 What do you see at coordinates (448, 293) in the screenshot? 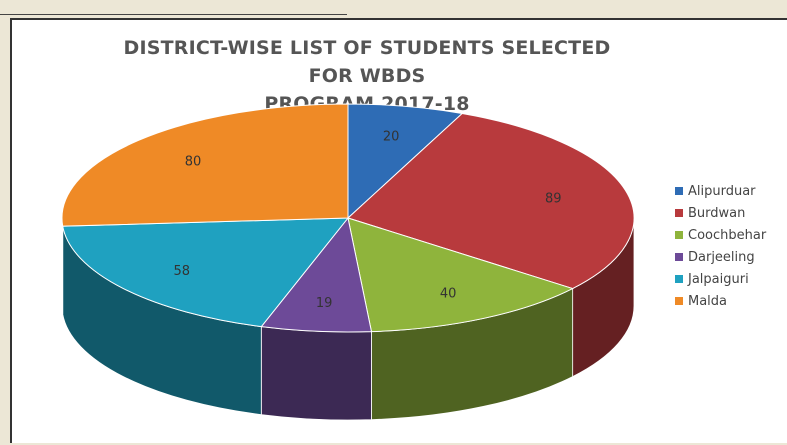
I see `data-label-coochbehar: 40` at bounding box center [448, 293].